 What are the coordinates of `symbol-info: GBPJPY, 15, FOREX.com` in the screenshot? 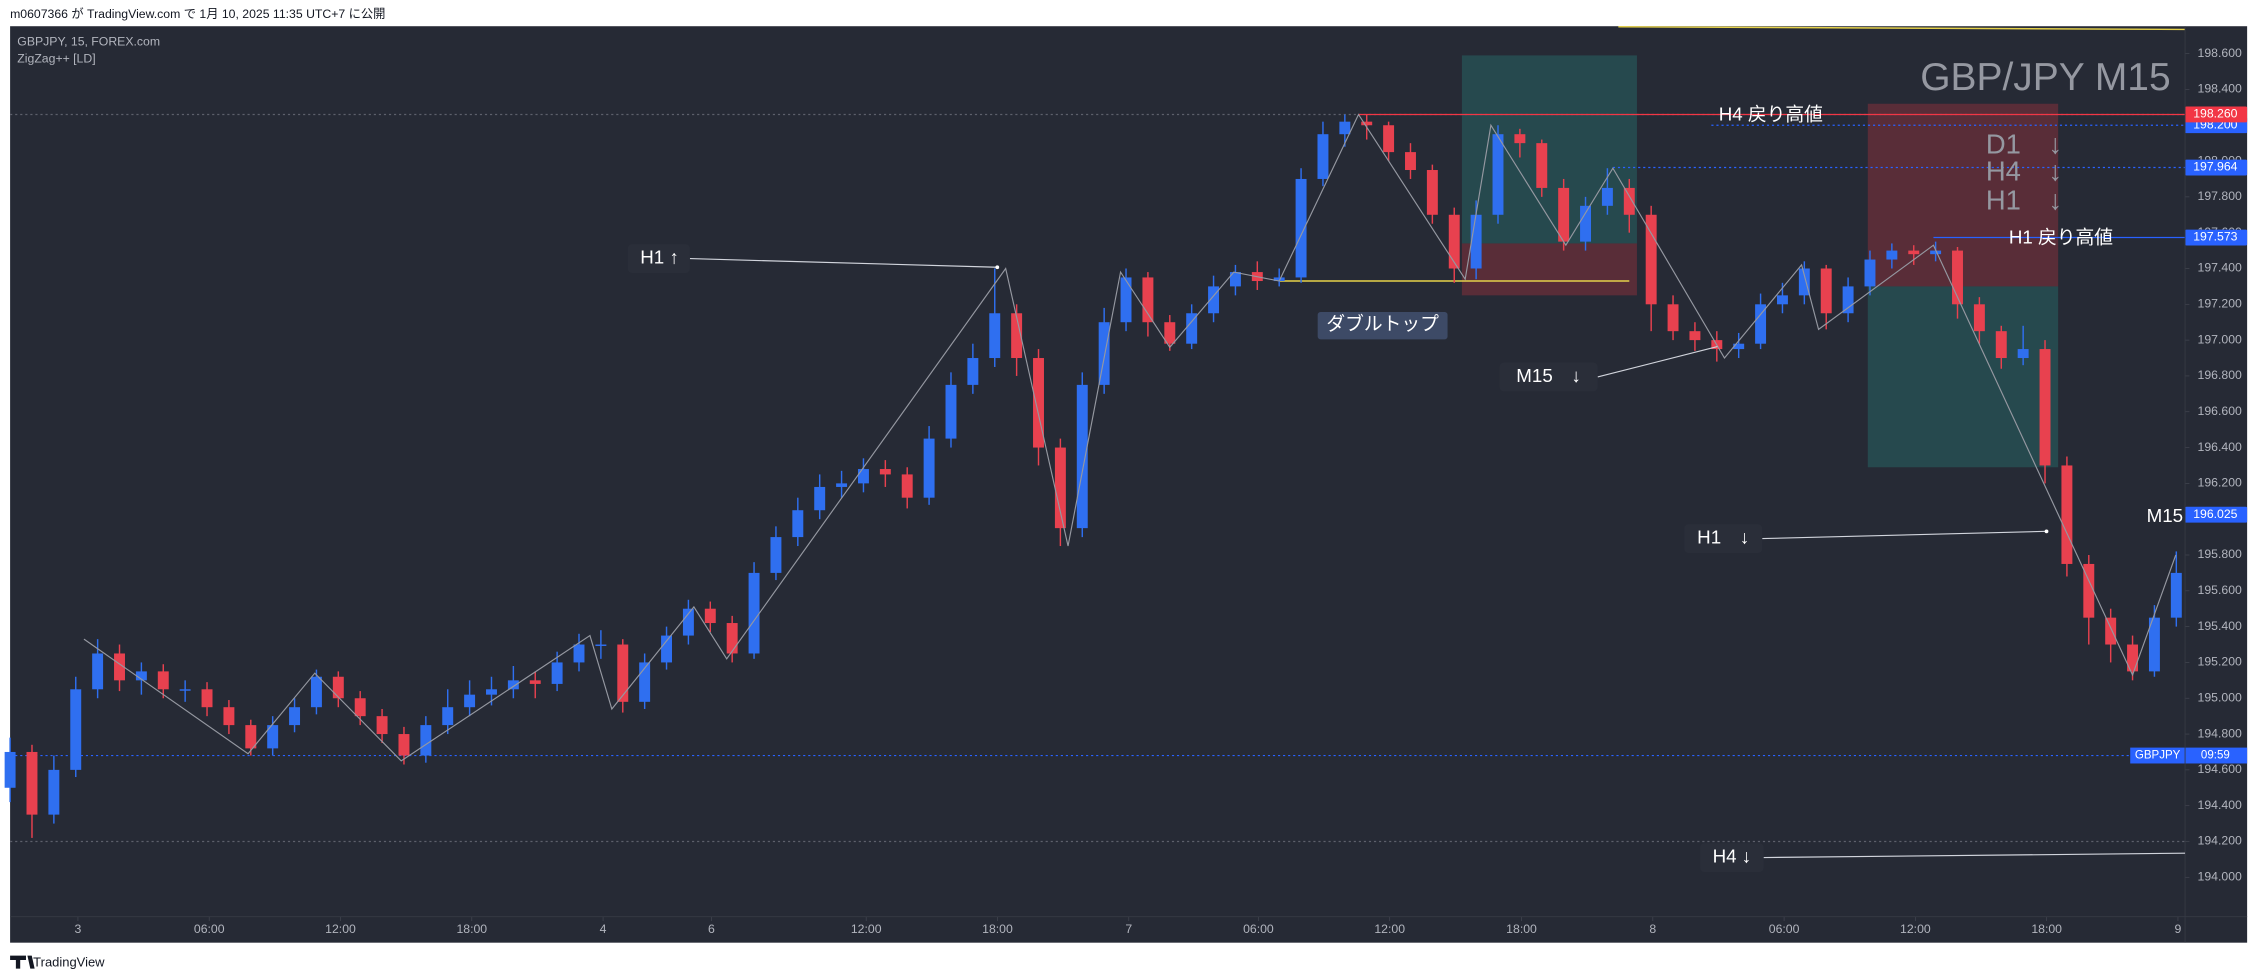 It's located at (88, 41).